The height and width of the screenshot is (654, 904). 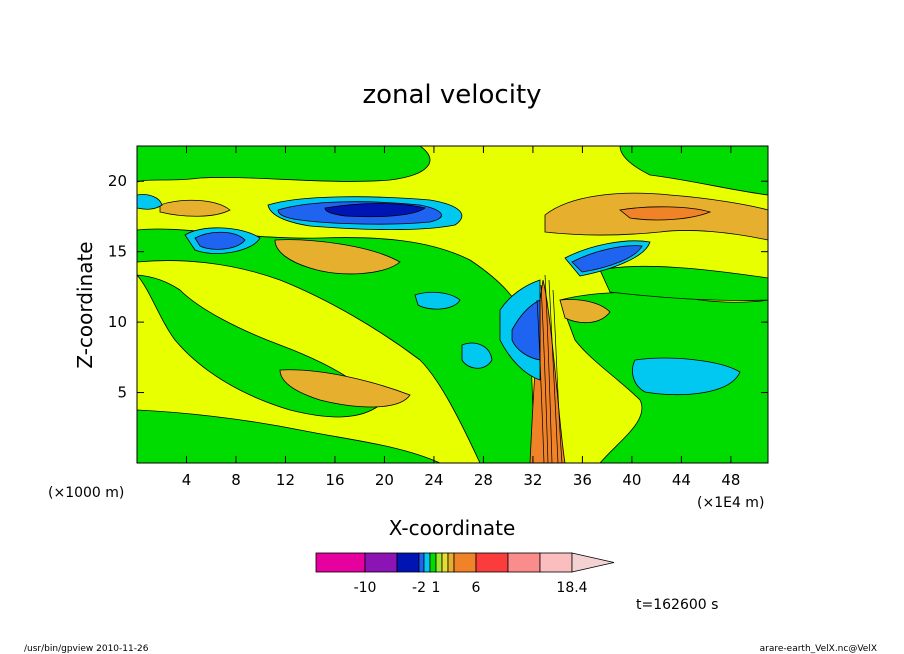 What do you see at coordinates (818, 649) in the screenshot?
I see `footer-right-info: arare-earth_VelX.nc@VelX` at bounding box center [818, 649].